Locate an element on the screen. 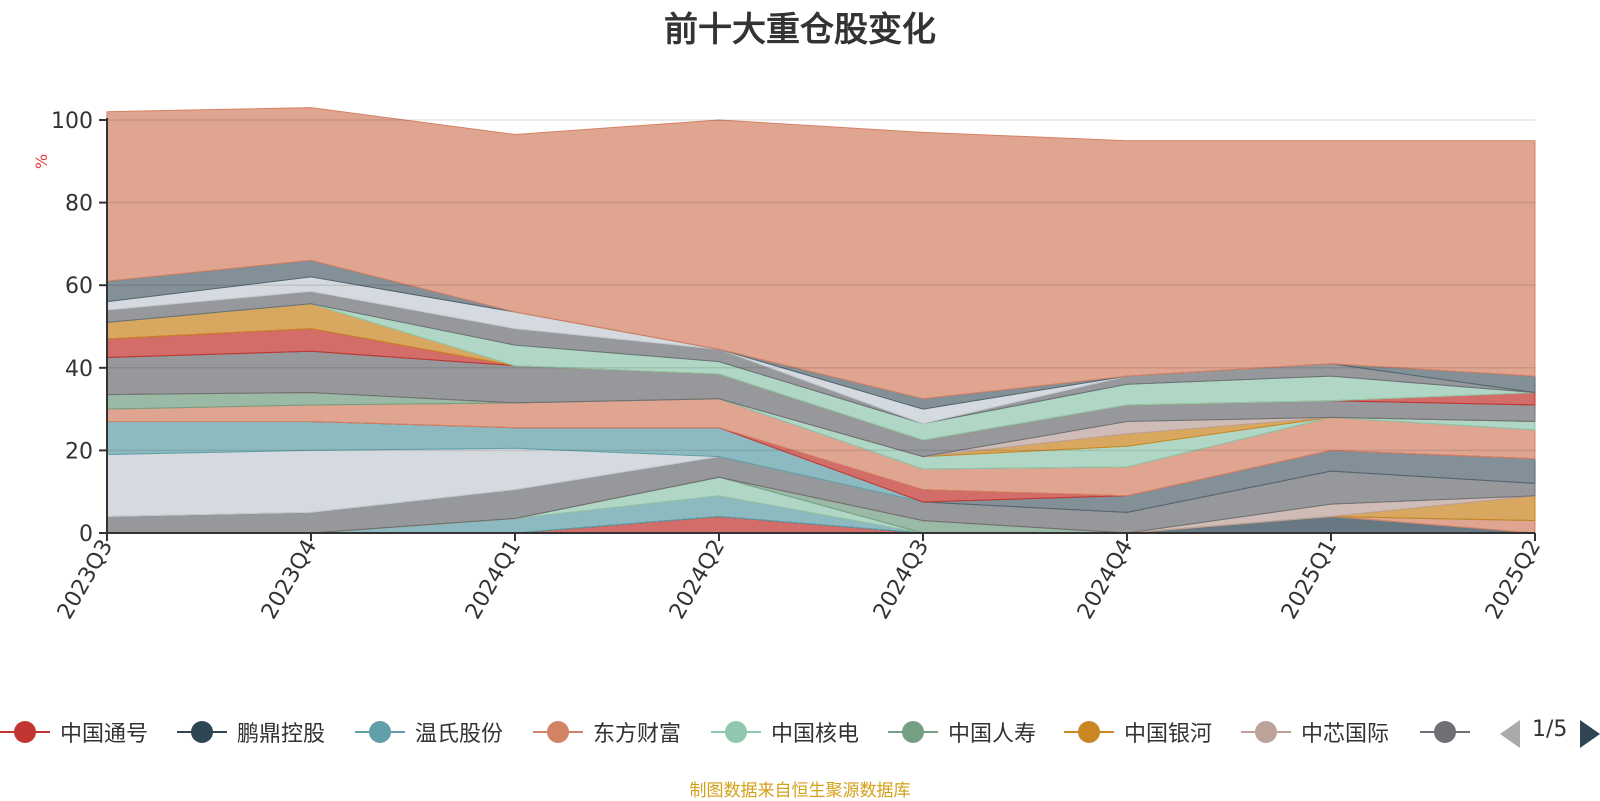  legend-label: 中国银河 is located at coordinates (1168, 734).